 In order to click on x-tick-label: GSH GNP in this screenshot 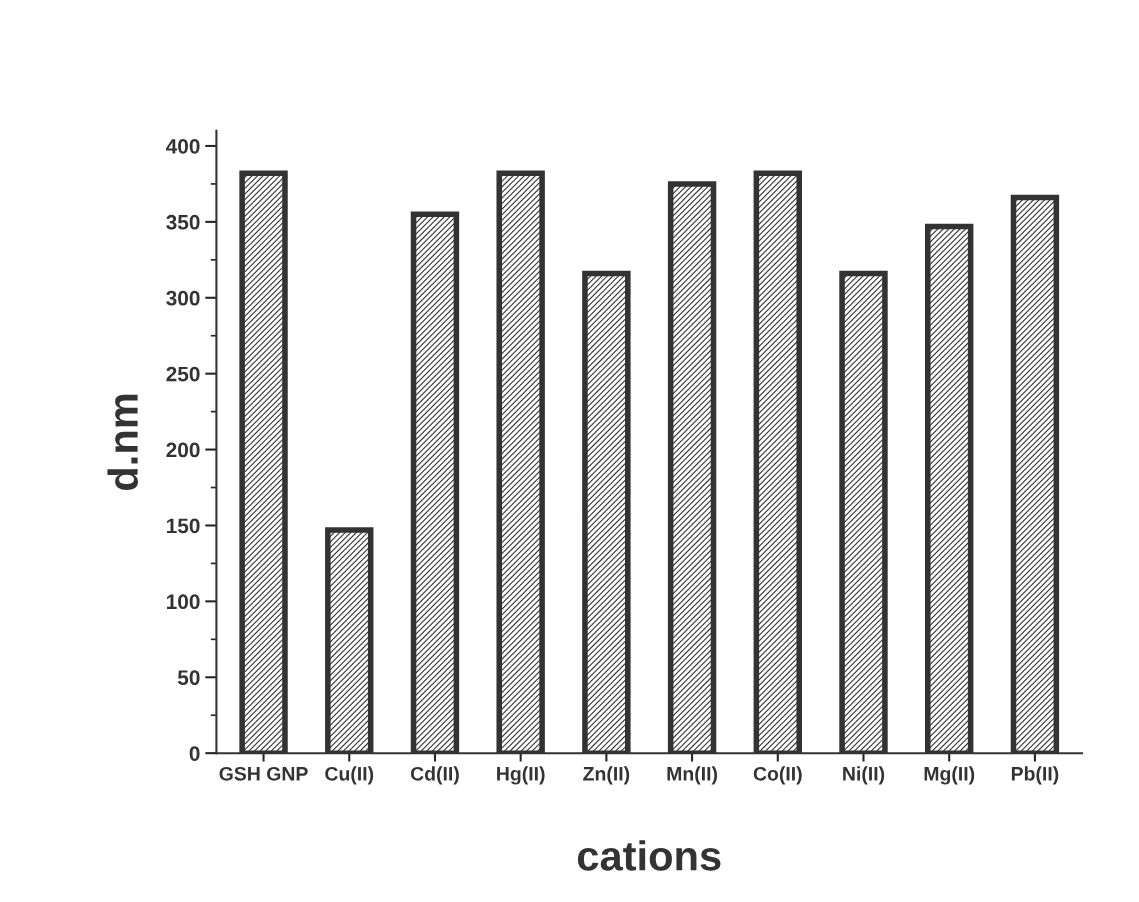, I will do `click(263, 773)`.